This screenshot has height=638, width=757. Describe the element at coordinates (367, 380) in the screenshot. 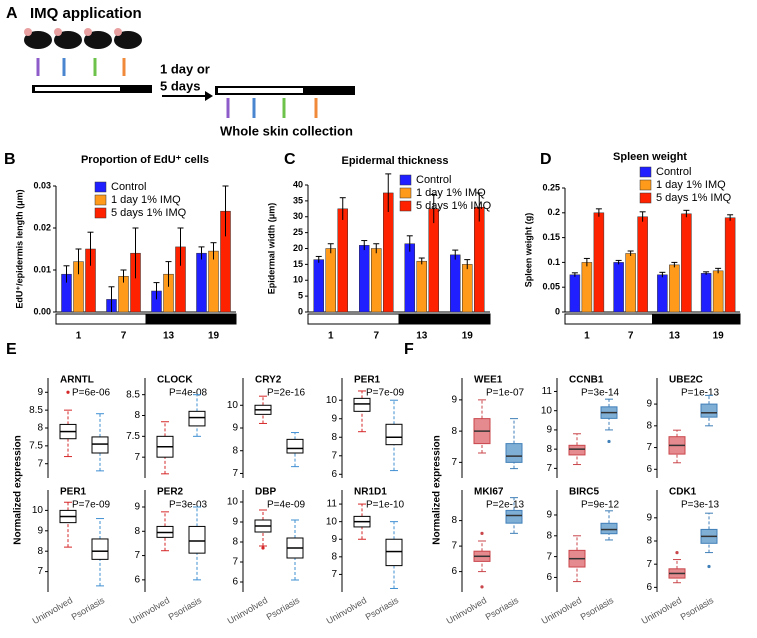

I see `subplot-title: PER1` at that location.